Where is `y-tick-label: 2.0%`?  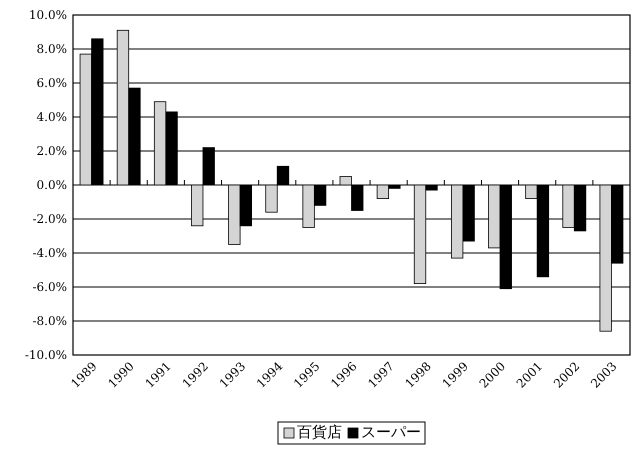 y-tick-label: 2.0% is located at coordinates (51, 151).